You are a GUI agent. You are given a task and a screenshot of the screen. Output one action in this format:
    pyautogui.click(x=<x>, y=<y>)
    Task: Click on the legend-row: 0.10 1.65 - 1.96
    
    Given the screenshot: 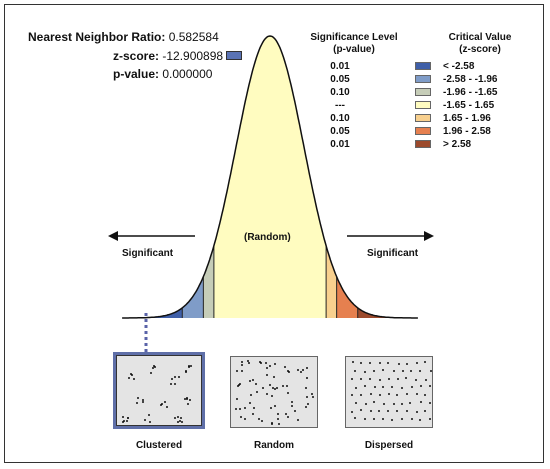 What is the action you would take?
    pyautogui.click(x=410, y=118)
    